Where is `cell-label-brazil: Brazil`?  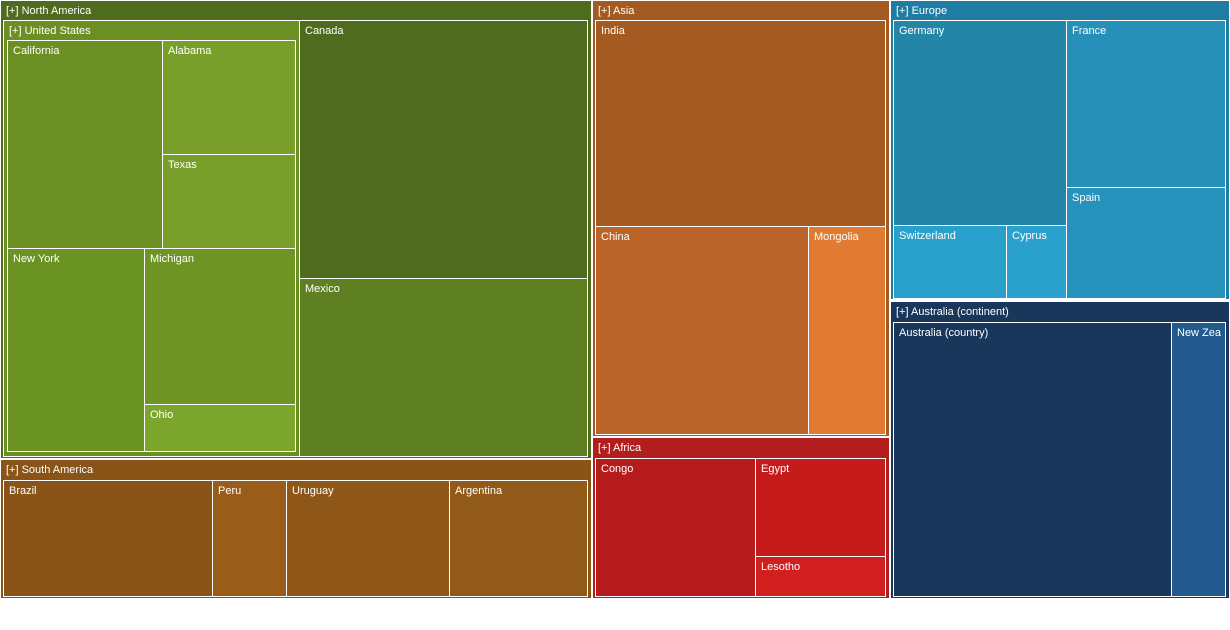
cell-label-brazil: Brazil is located at coordinates (23, 491).